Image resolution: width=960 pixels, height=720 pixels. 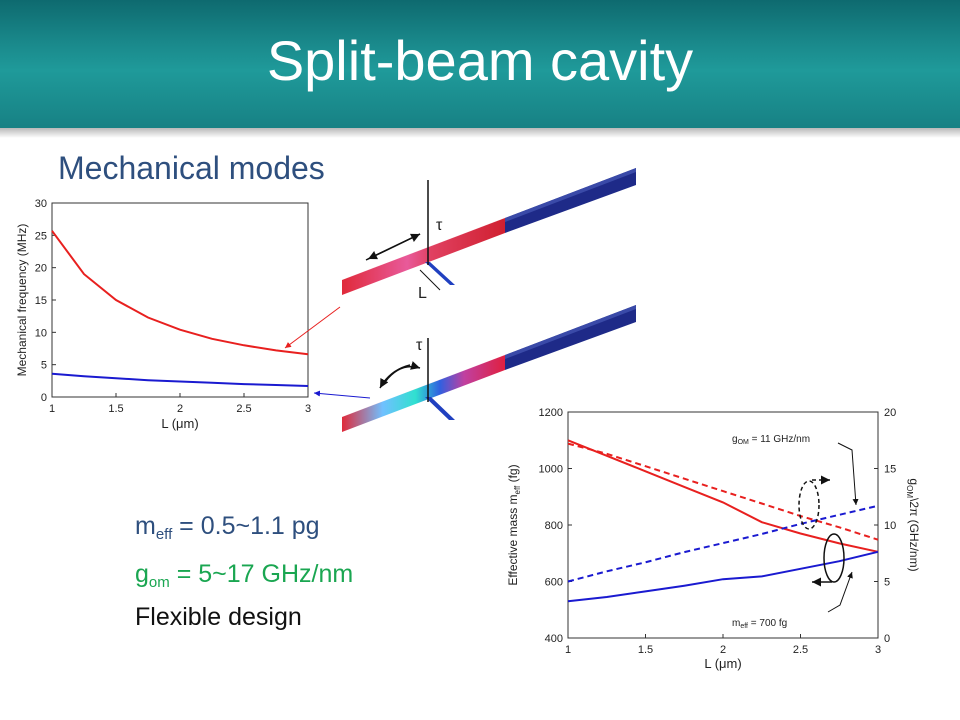 I want to click on chart2-y2label: gOM\2π (GHz/nm), so click(x=913, y=524).